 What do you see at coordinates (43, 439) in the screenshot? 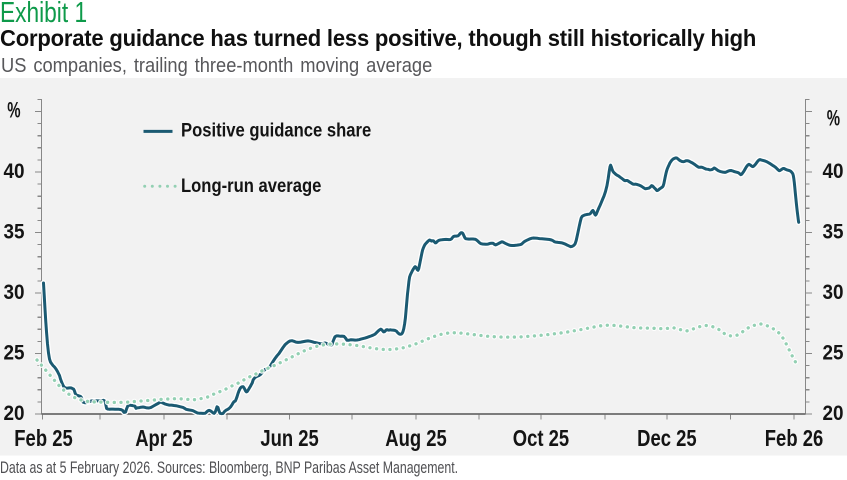
I see `svg-text: Feb 25` at bounding box center [43, 439].